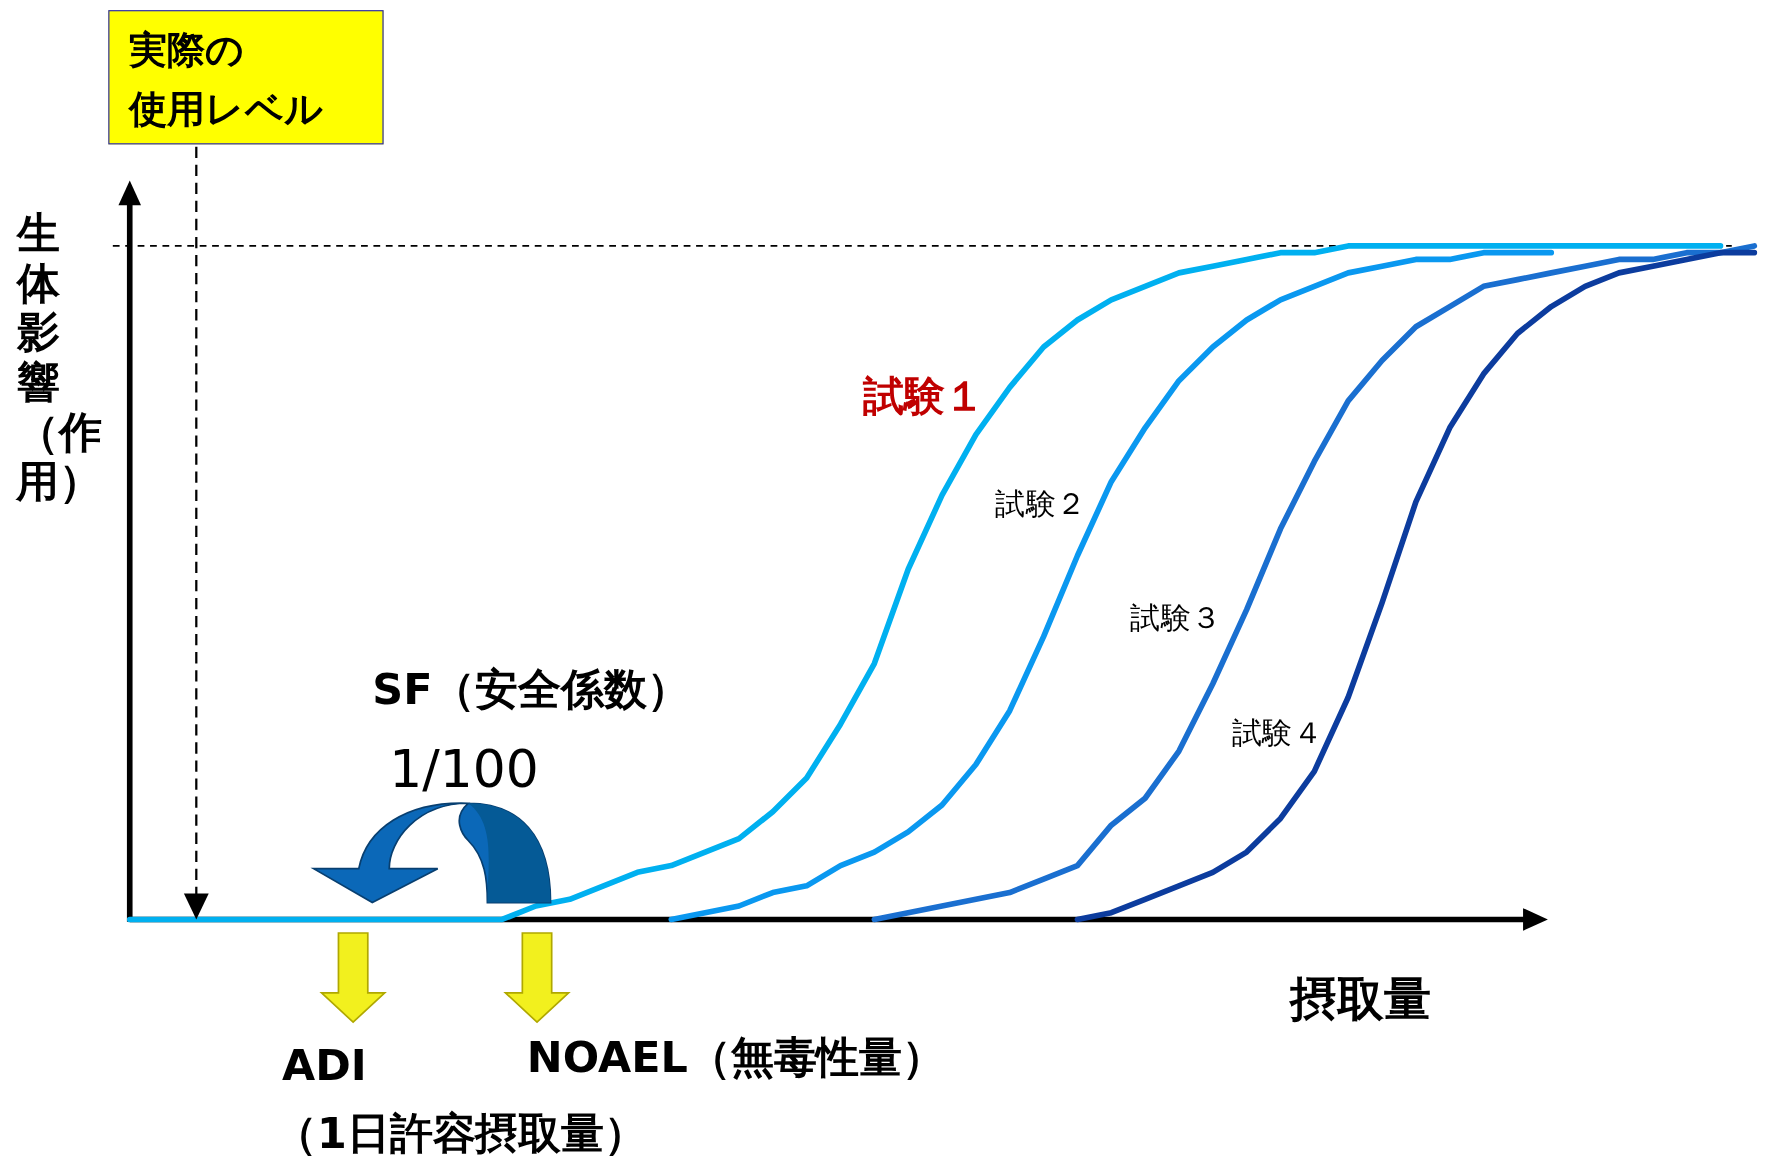 This screenshot has width=1769, height=1159. I want to click on series-label: 試験４, so click(1277, 733).